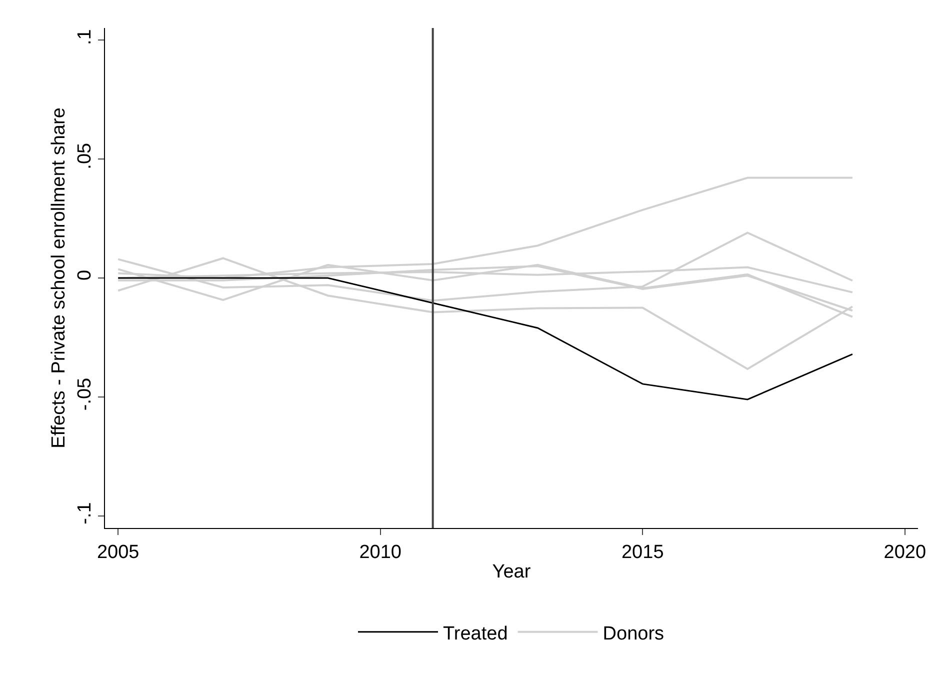 Image resolution: width=939 pixels, height=681 pixels. I want to click on y-tick-label: 0, so click(85, 275).